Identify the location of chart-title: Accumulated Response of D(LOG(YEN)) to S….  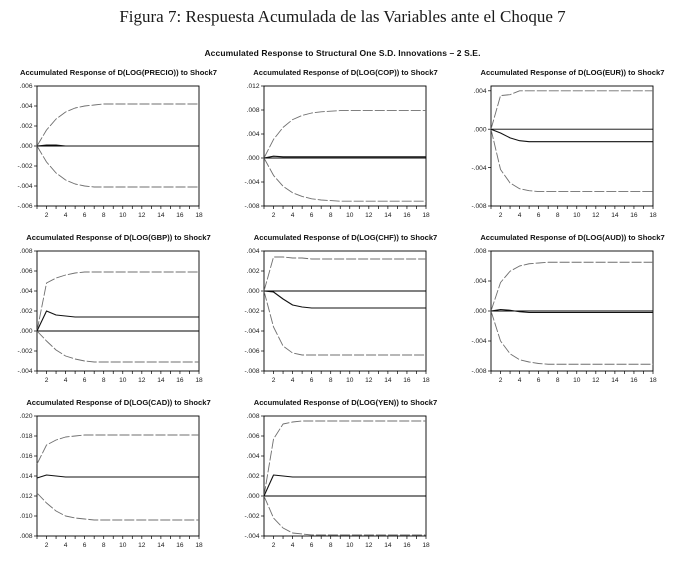
(345, 402).